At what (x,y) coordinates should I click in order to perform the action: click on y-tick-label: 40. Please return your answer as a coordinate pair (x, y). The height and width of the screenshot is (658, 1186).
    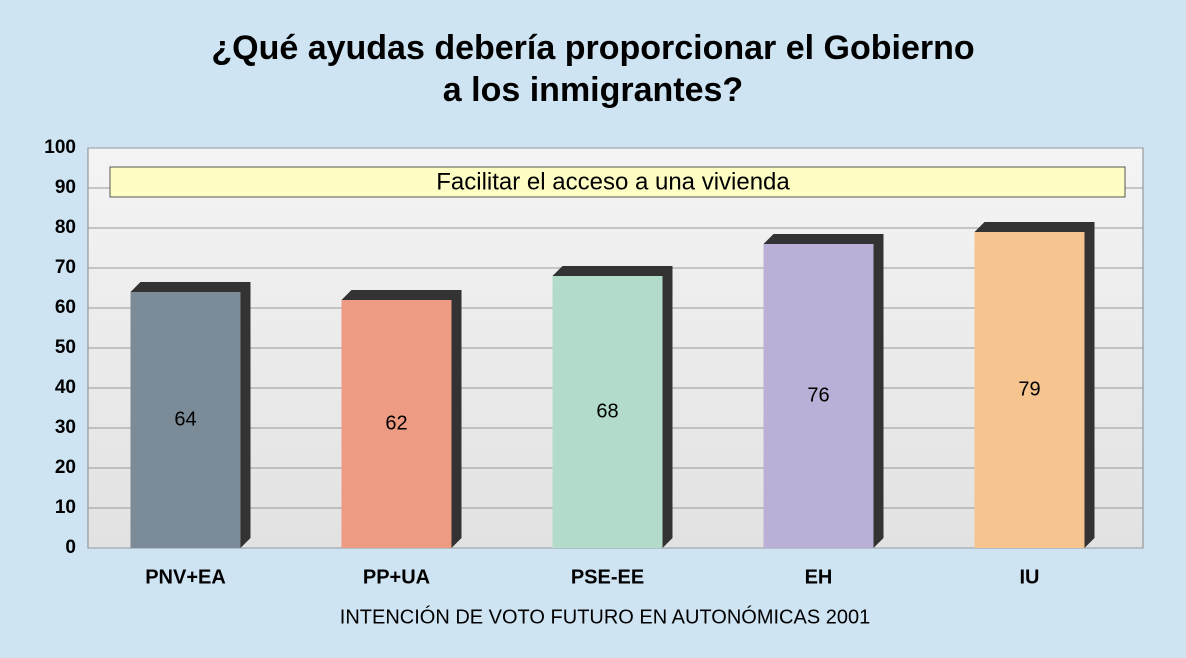
    Looking at the image, I should click on (65, 387).